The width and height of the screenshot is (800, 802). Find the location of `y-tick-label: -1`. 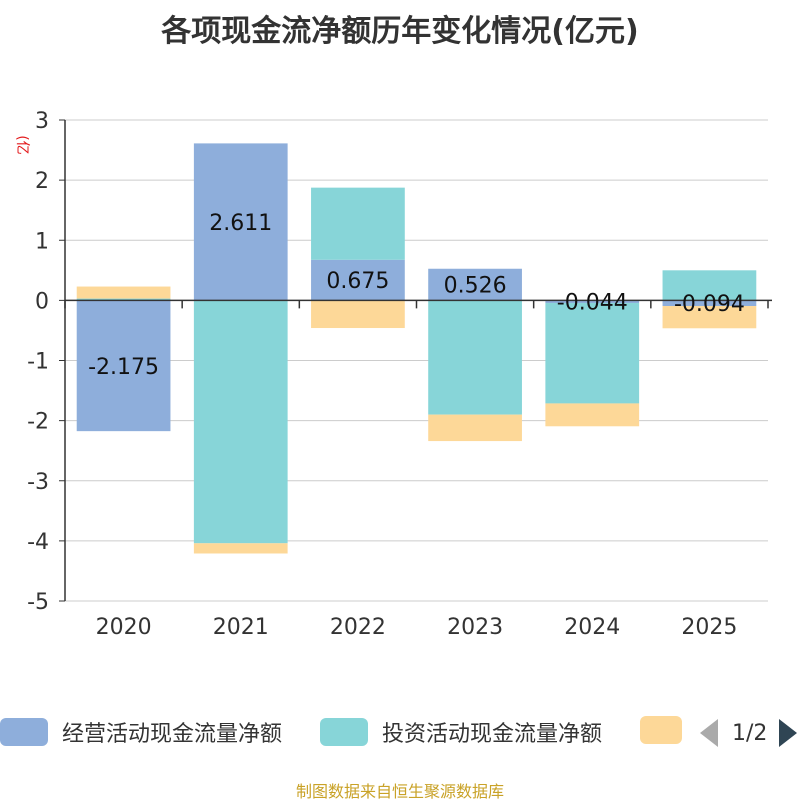

y-tick-label: -1 is located at coordinates (38, 362).